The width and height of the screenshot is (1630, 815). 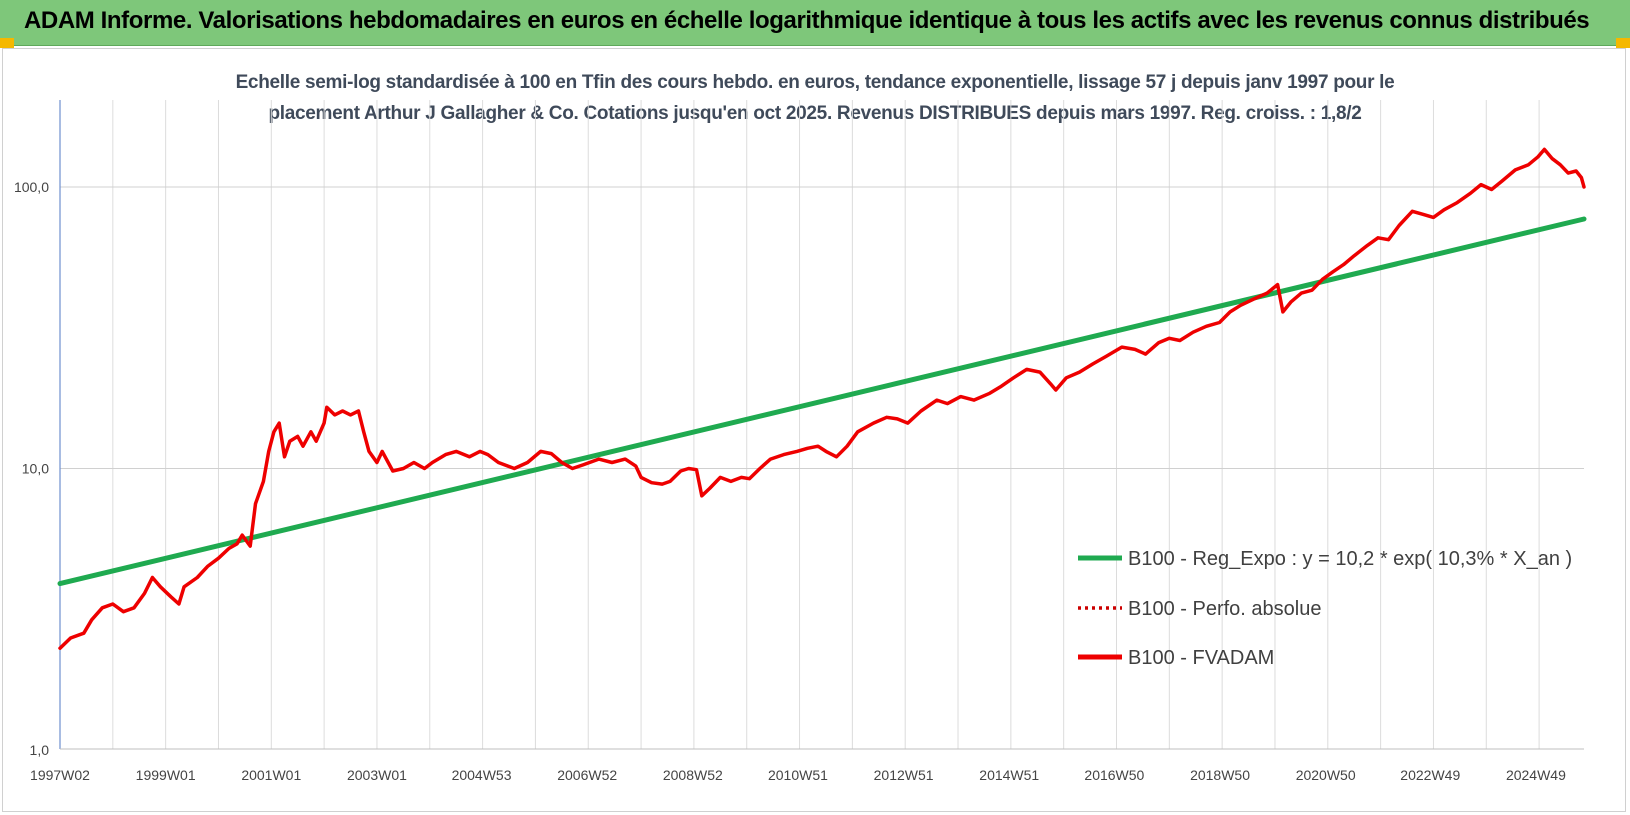 What do you see at coordinates (1114, 775) in the screenshot?
I see `x-tick-label-10: 2016W50` at bounding box center [1114, 775].